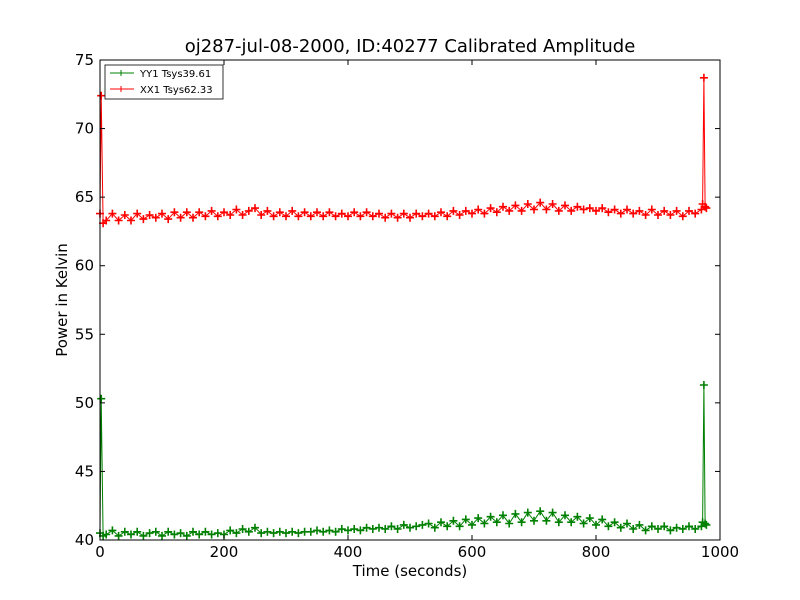 Image resolution: width=800 pixels, height=600 pixels. I want to click on legend-entry-xx1: XX1 Tsys62.33, so click(161, 90).